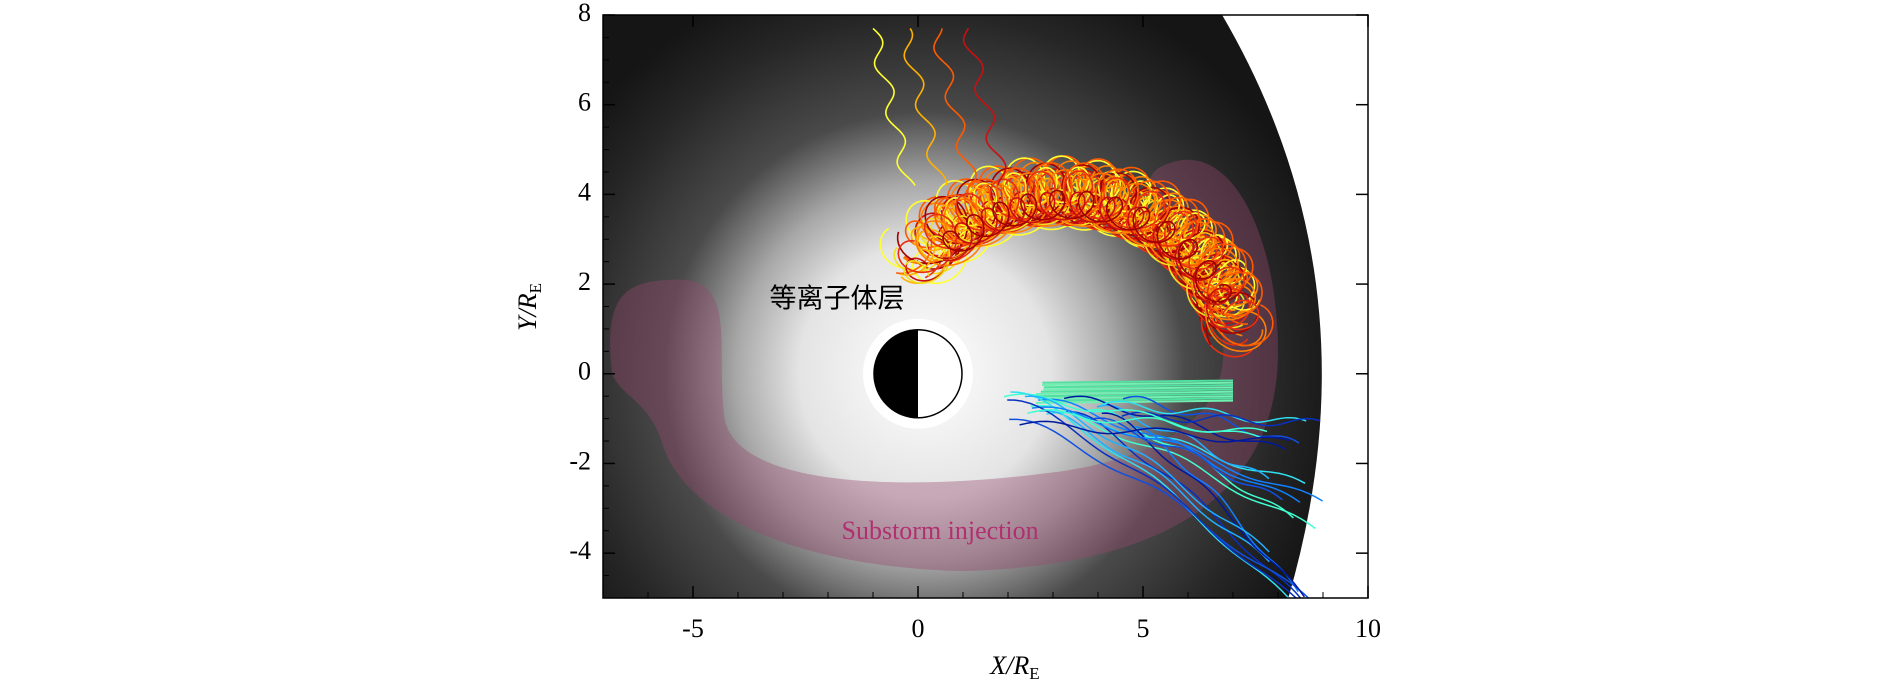  What do you see at coordinates (896, 373) in the screenshot?
I see `earth-night` at bounding box center [896, 373].